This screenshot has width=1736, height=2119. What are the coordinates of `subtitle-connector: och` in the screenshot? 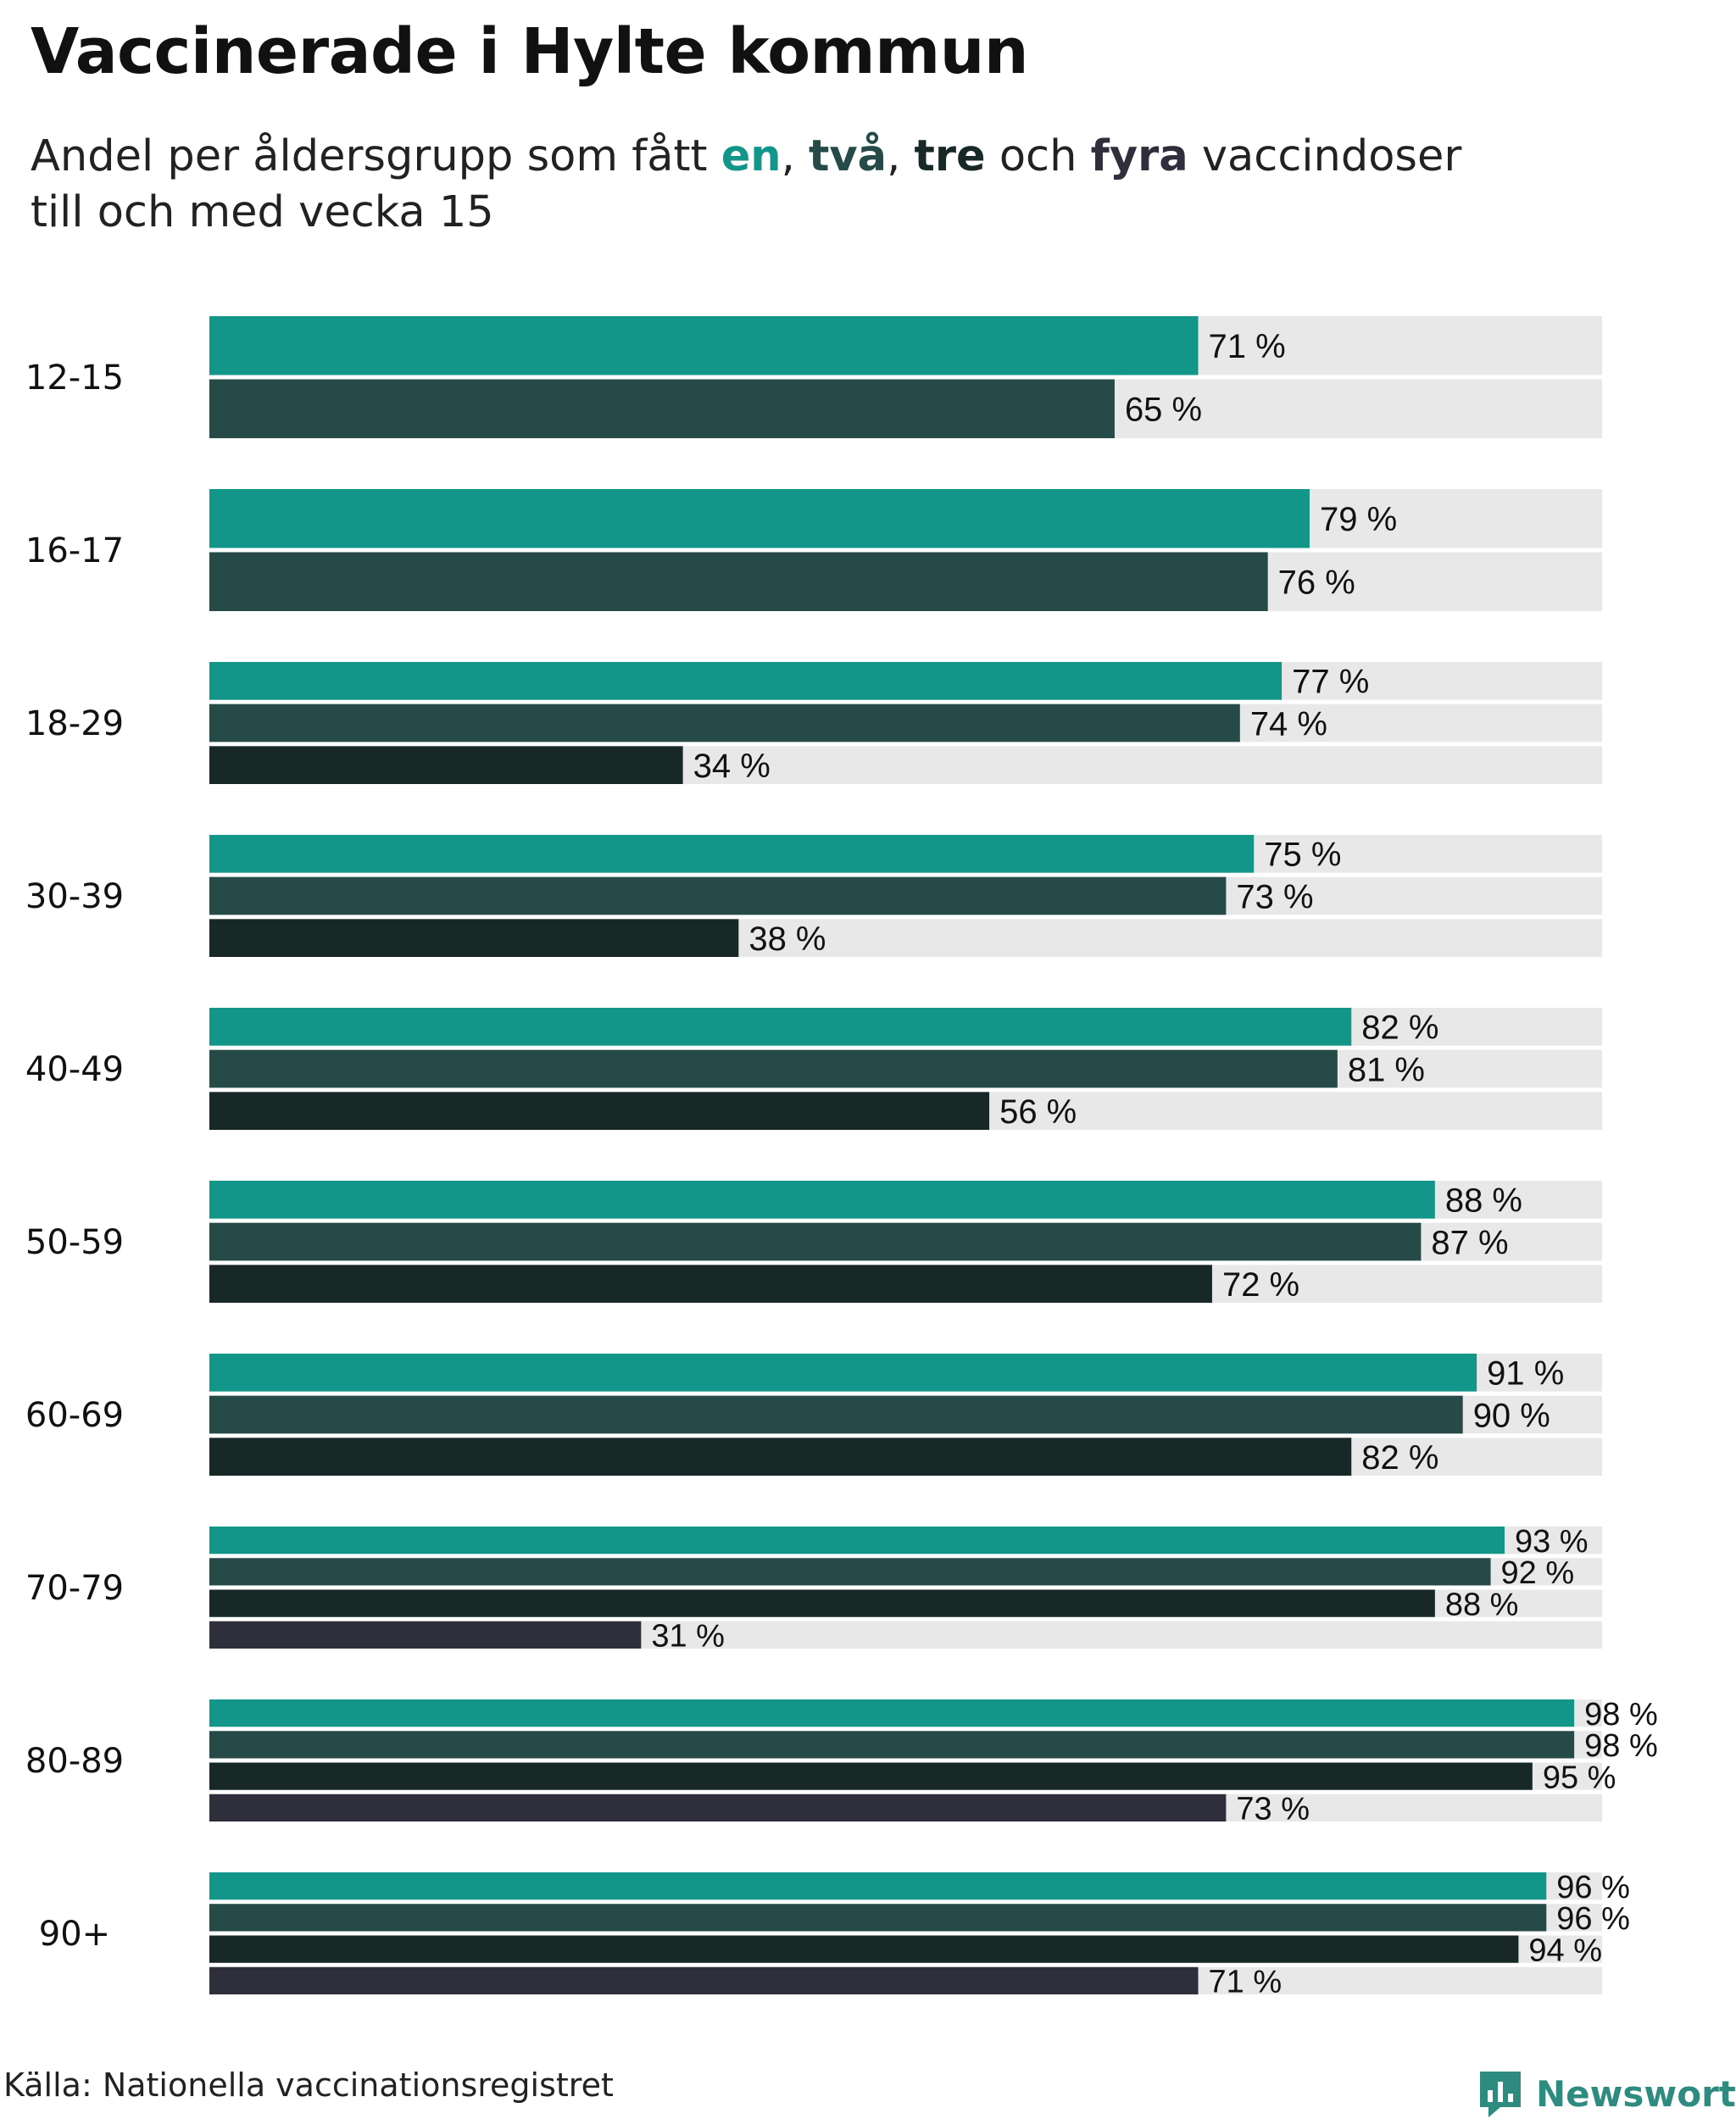 It's located at (1038, 156).